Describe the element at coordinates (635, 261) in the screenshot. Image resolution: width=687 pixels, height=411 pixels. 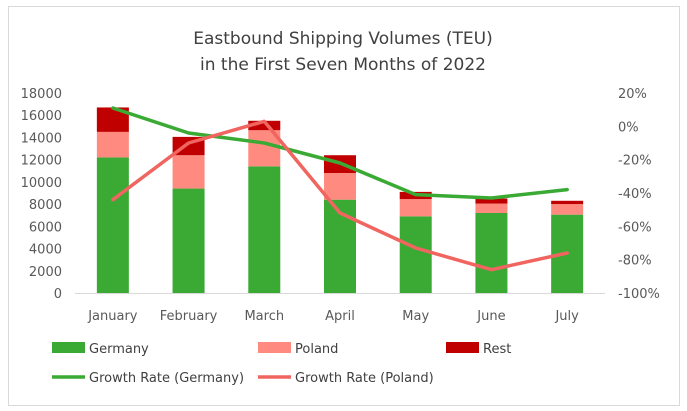
I see `y-right-tick-label: -80%` at that location.